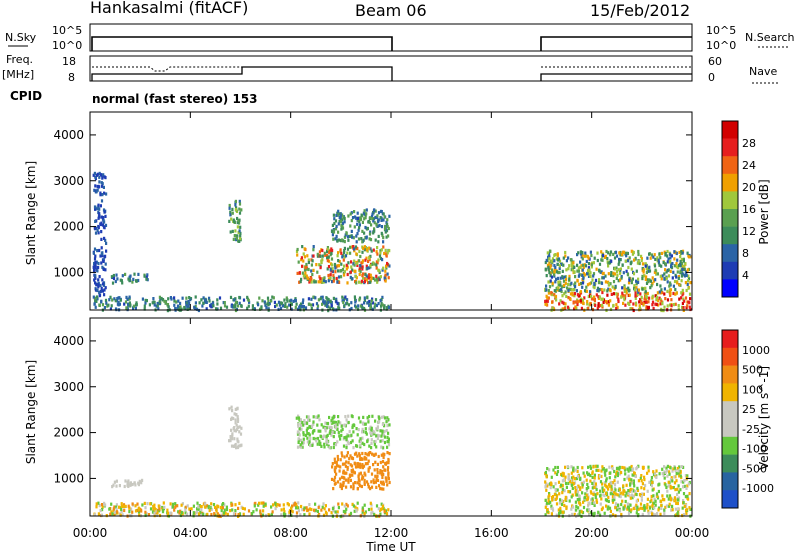  Describe the element at coordinates (71, 77) in the screenshot. I see `freq-tick-bottom: 8` at that location.